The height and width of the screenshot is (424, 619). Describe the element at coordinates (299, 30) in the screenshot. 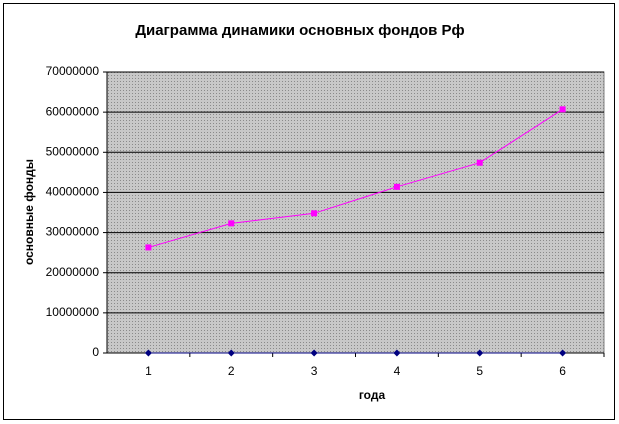

I see `chart-title: Диаграмма динамики основных фондов Рф` at that location.